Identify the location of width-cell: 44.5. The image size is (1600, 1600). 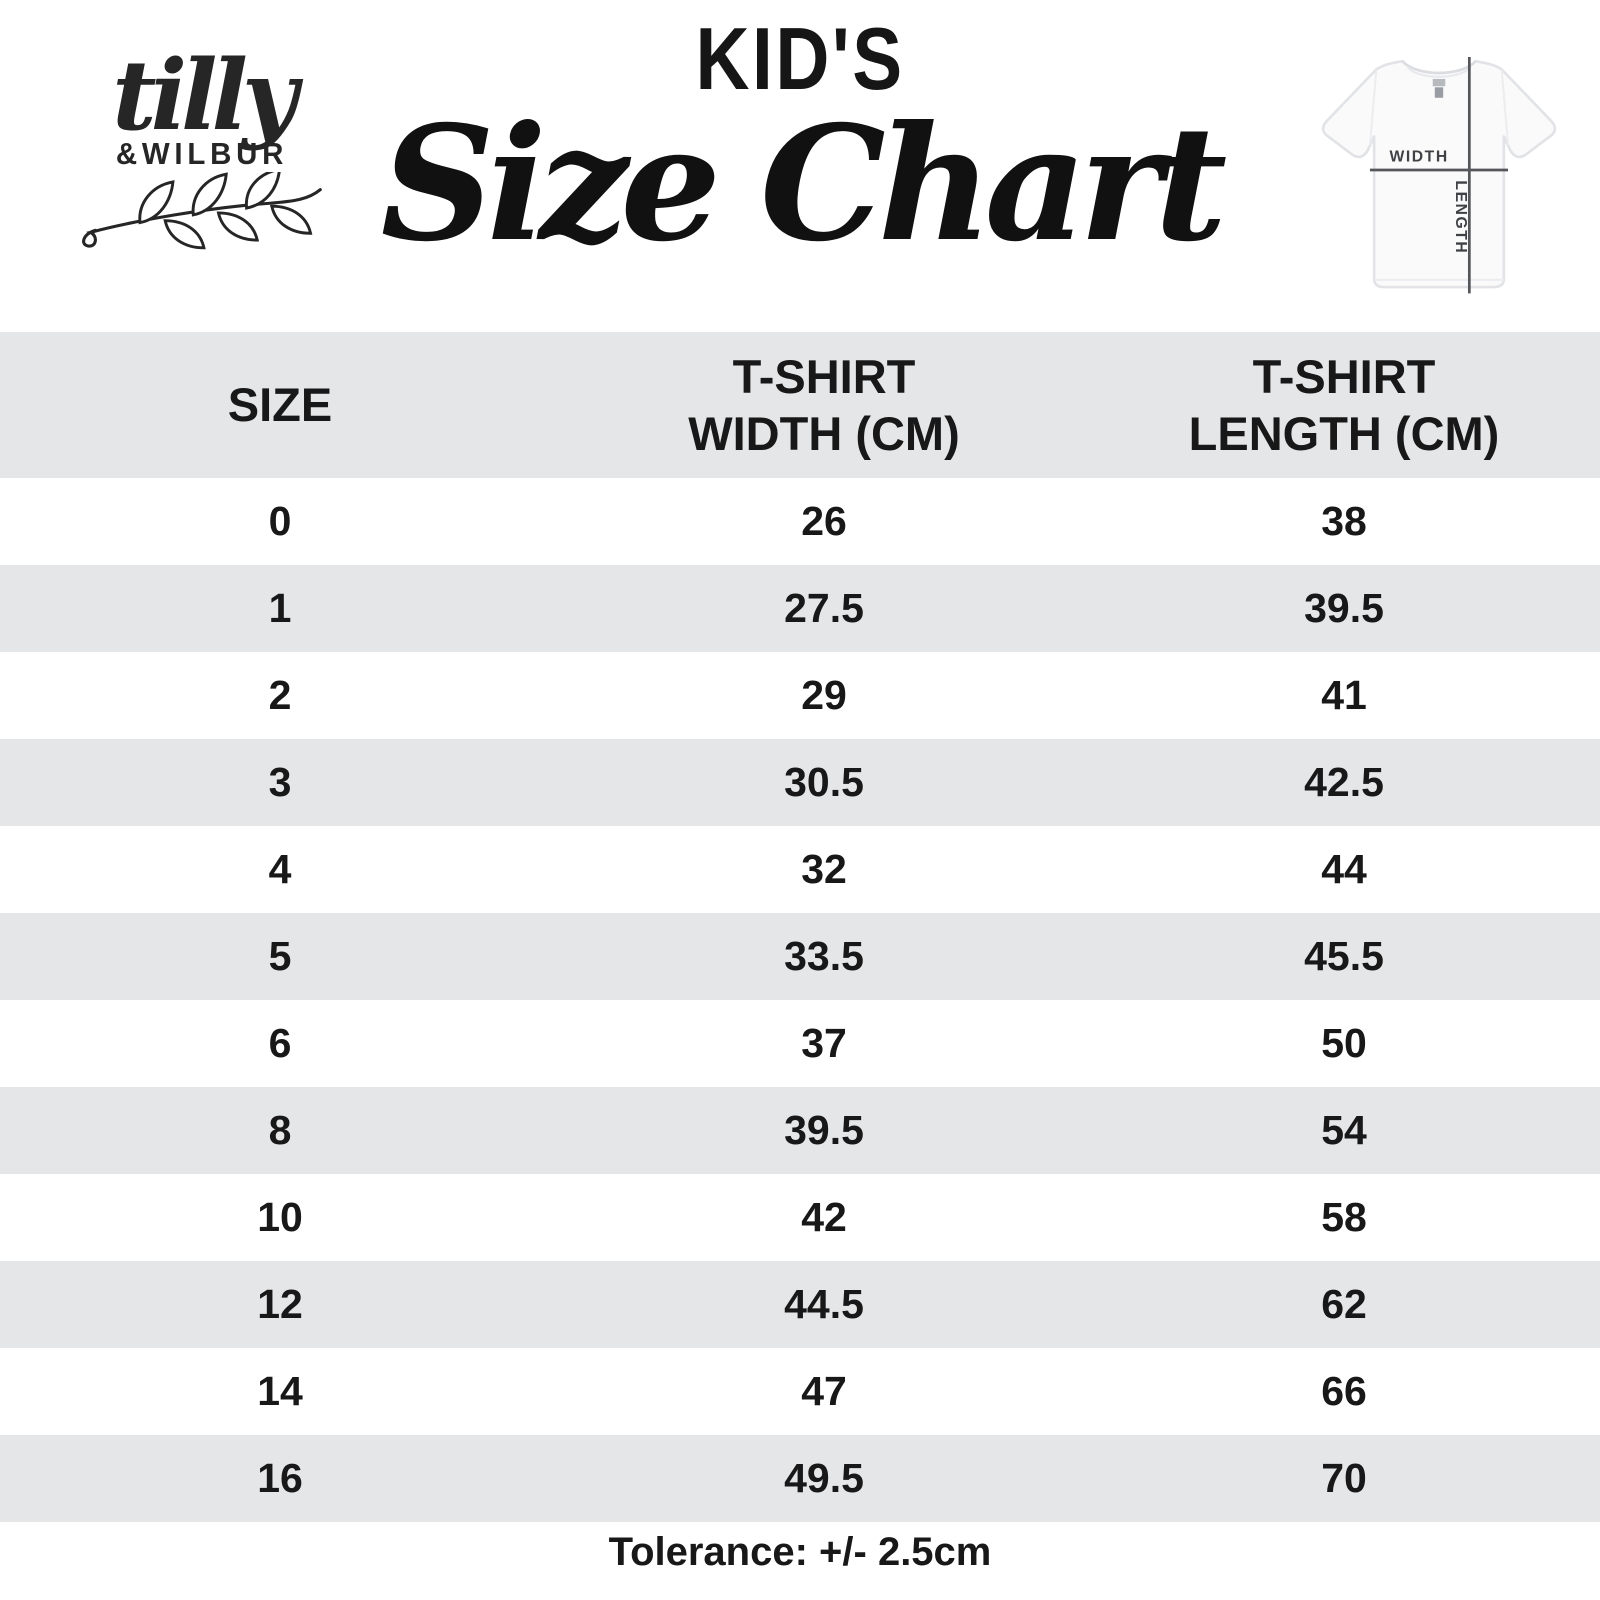
(824, 1304).